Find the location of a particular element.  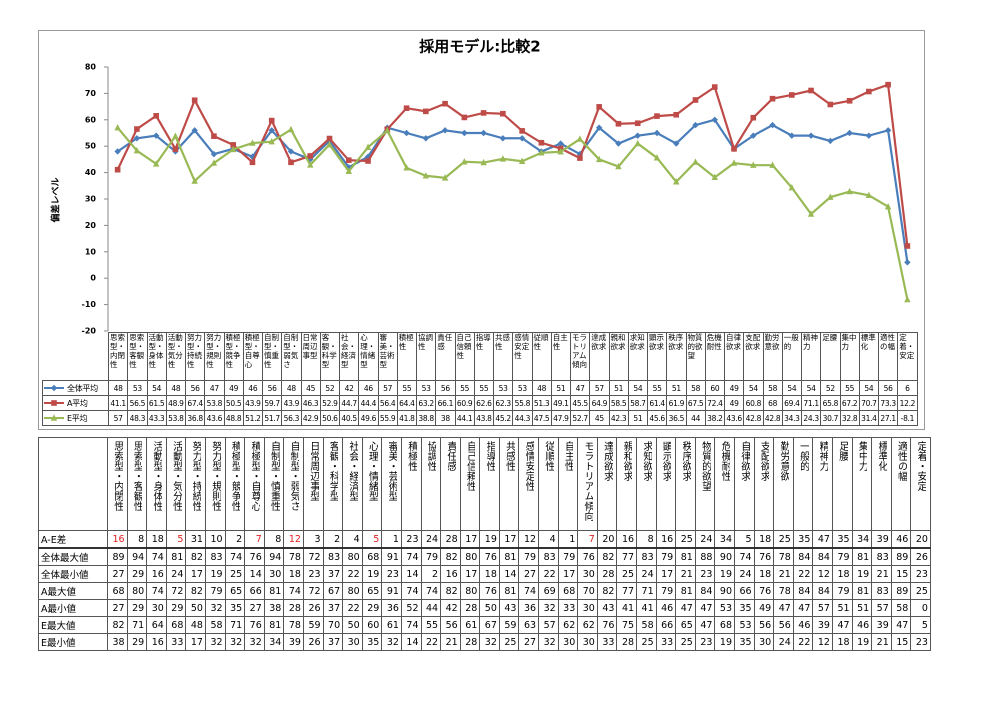

column-header: 共感性 is located at coordinates (509, 456).